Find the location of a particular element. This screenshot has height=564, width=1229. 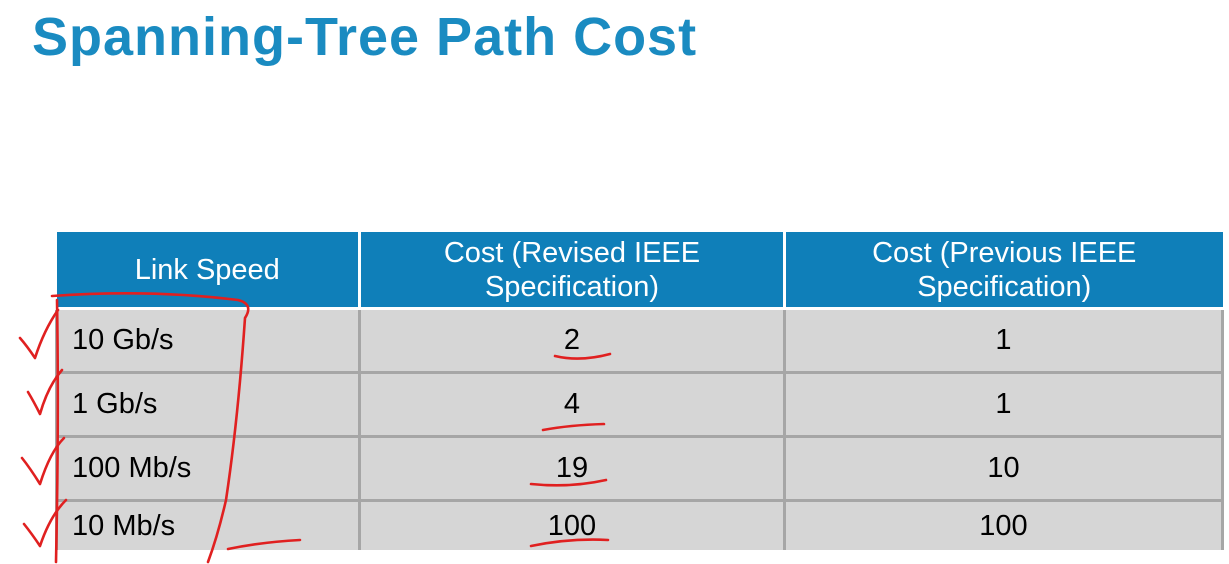

table-row: 100 Mb/s 19 10 is located at coordinates (639, 468).